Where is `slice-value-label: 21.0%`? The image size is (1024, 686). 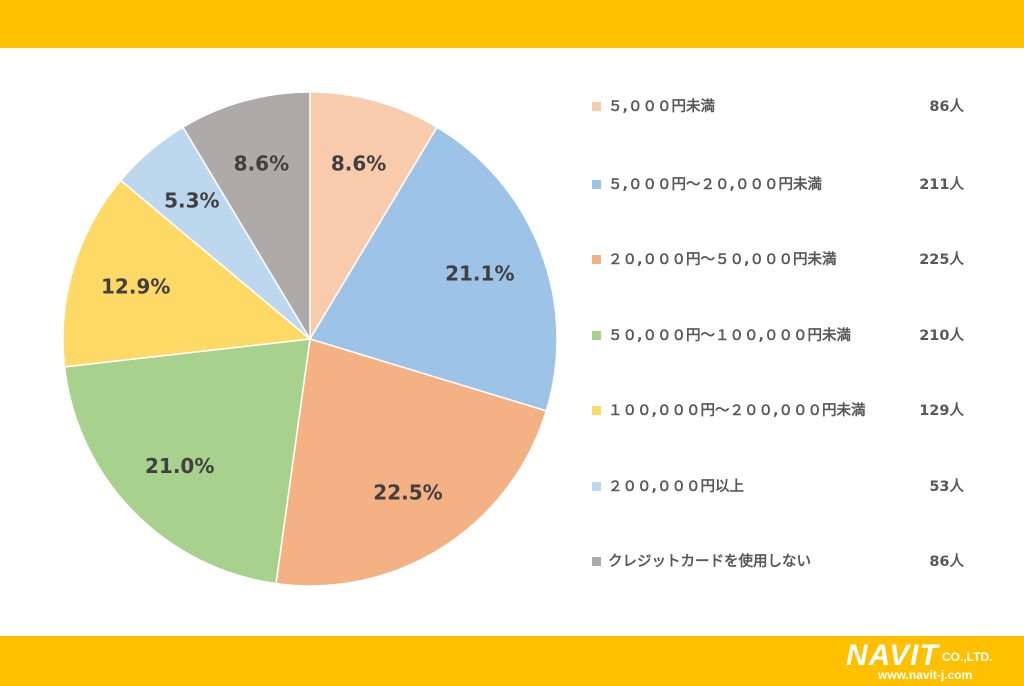
slice-value-label: 21.0% is located at coordinates (179, 466).